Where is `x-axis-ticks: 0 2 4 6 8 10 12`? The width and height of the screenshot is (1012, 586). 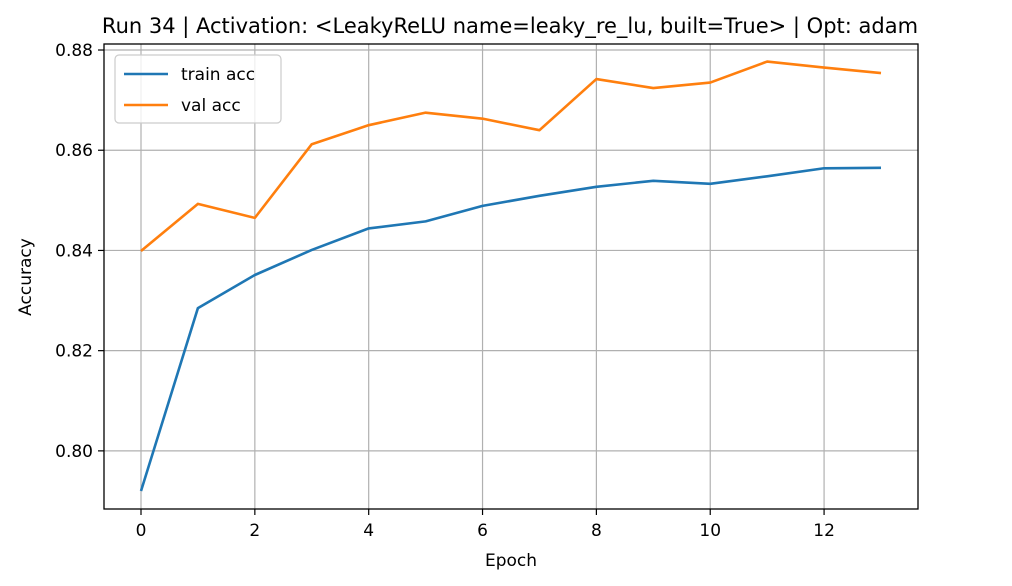
x-axis-ticks: 0 2 4 6 8 10 12 is located at coordinates (485, 525).